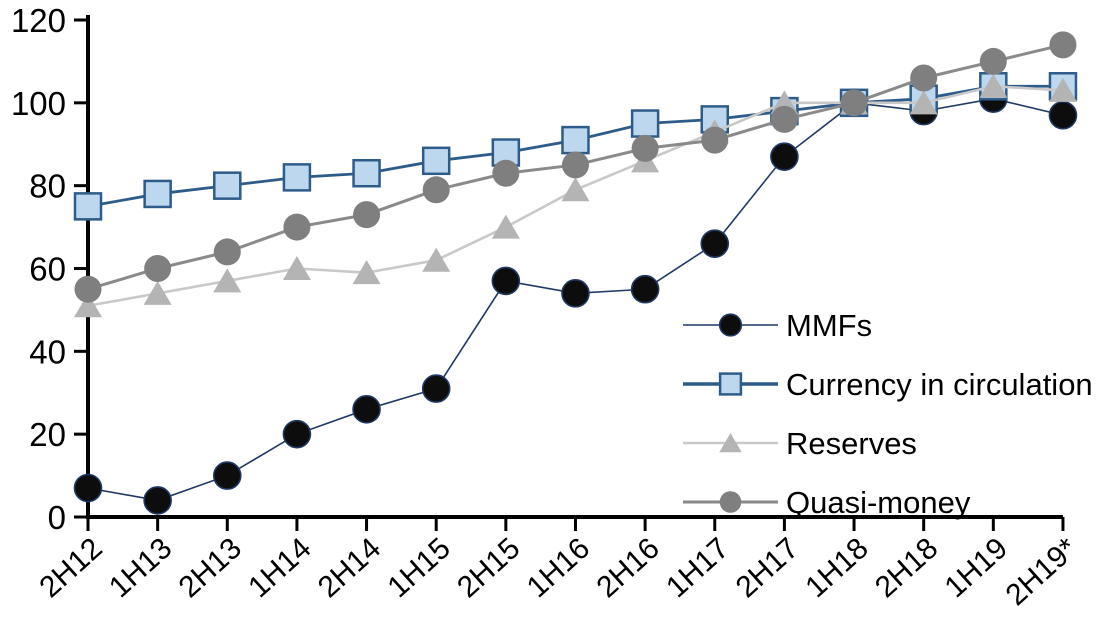 The width and height of the screenshot is (1119, 640). Describe the element at coordinates (906, 568) in the screenshot. I see `x-tick-label: 2H18` at that location.